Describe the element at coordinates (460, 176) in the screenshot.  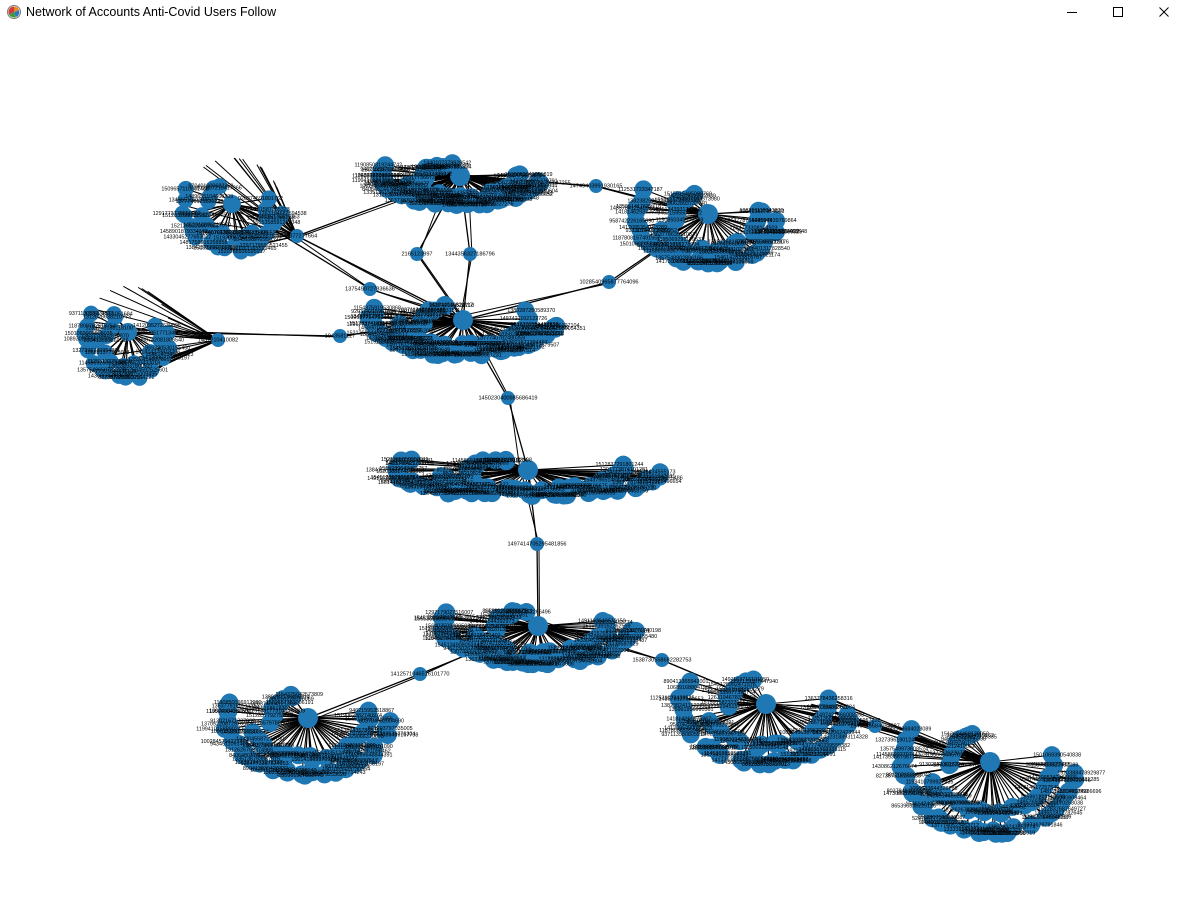
I see `hub-node-c1` at that location.